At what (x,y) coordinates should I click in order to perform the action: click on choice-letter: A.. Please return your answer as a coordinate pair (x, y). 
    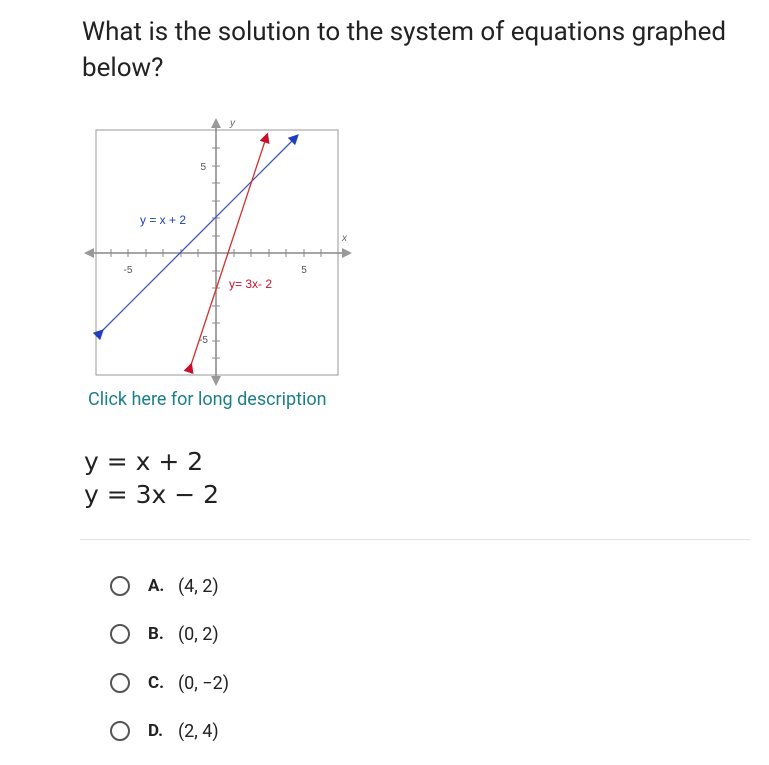
    Looking at the image, I should click on (156, 586).